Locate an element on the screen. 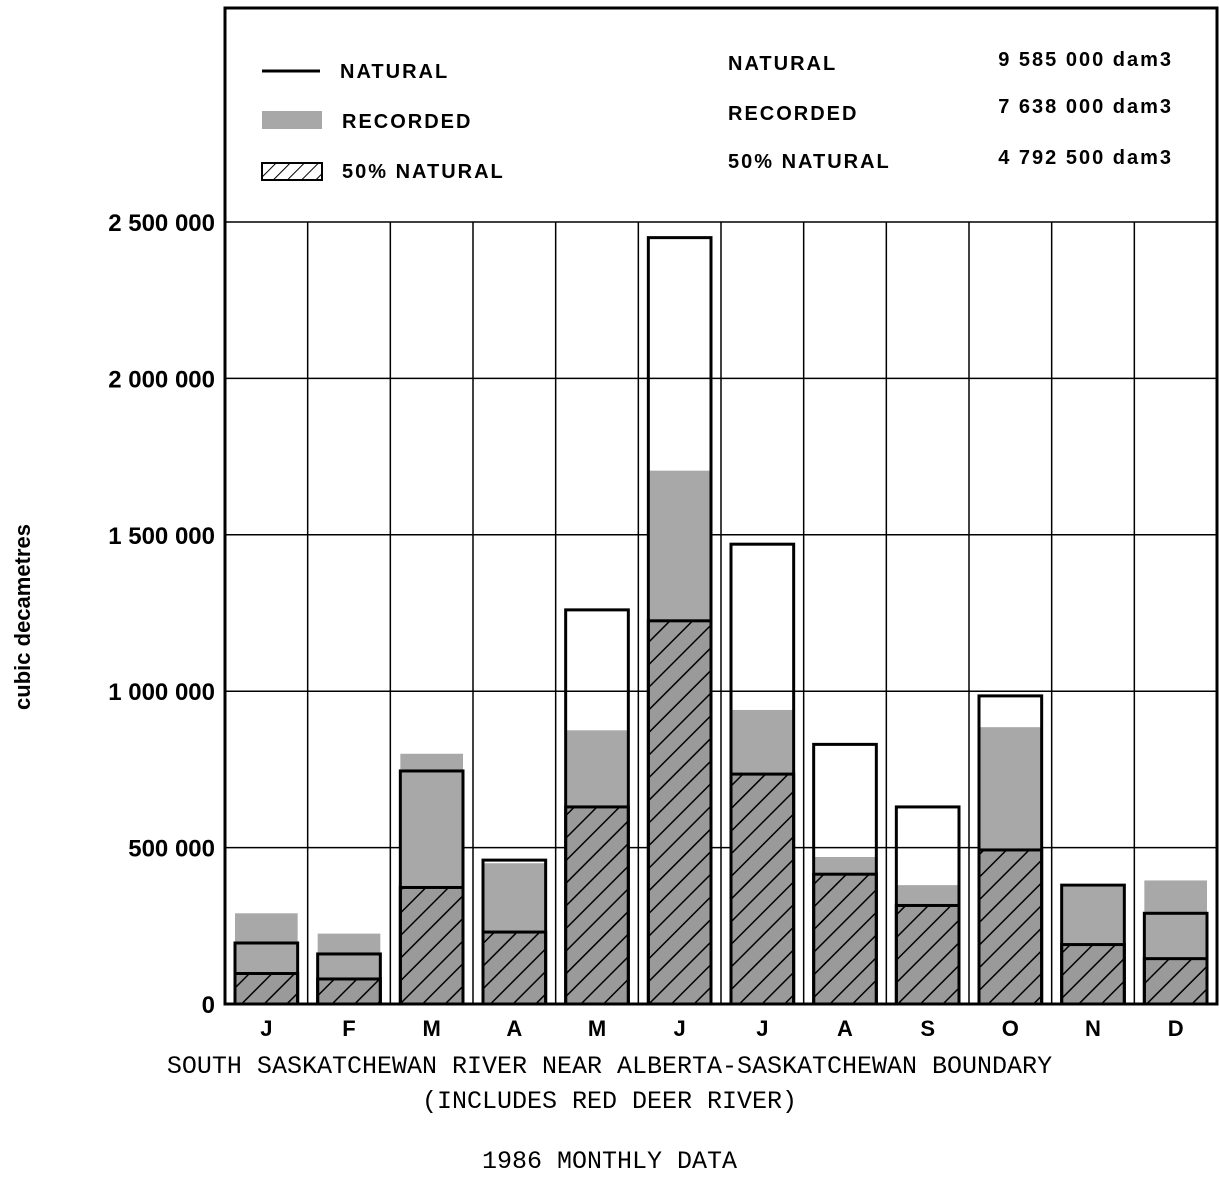 The width and height of the screenshot is (1219, 1189). legend-natural-label: NATURAL is located at coordinates (394, 72).